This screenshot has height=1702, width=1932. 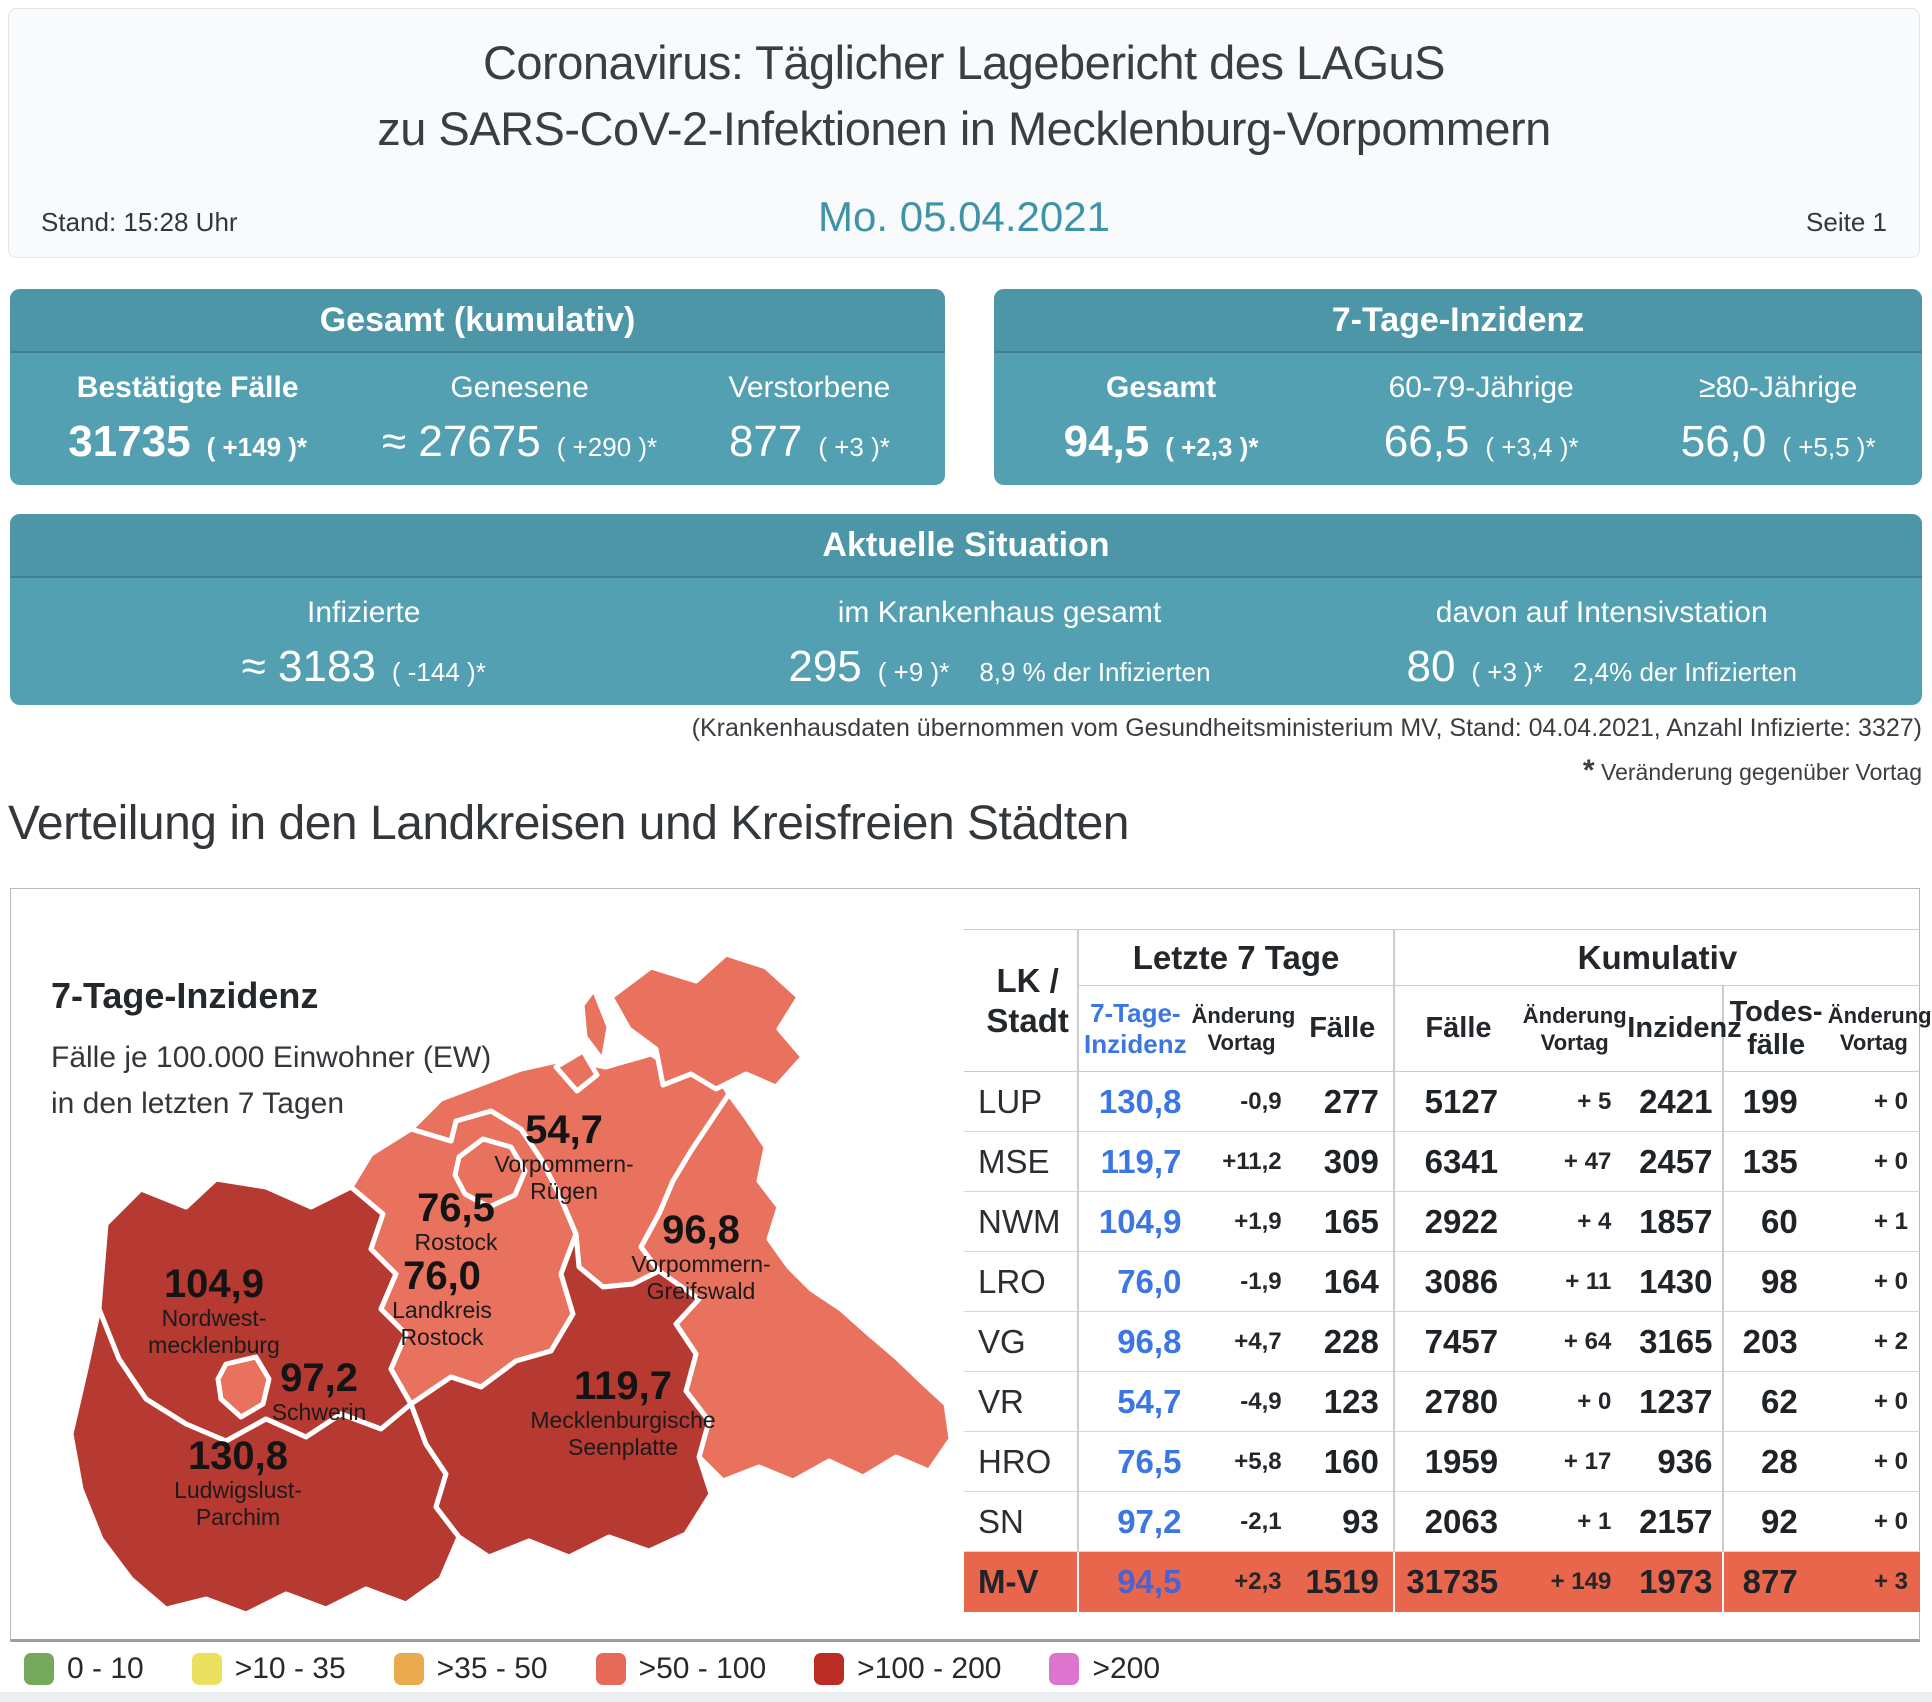 What do you see at coordinates (187, 387) in the screenshot?
I see `stat-label: Bestätigte Fälle` at bounding box center [187, 387].